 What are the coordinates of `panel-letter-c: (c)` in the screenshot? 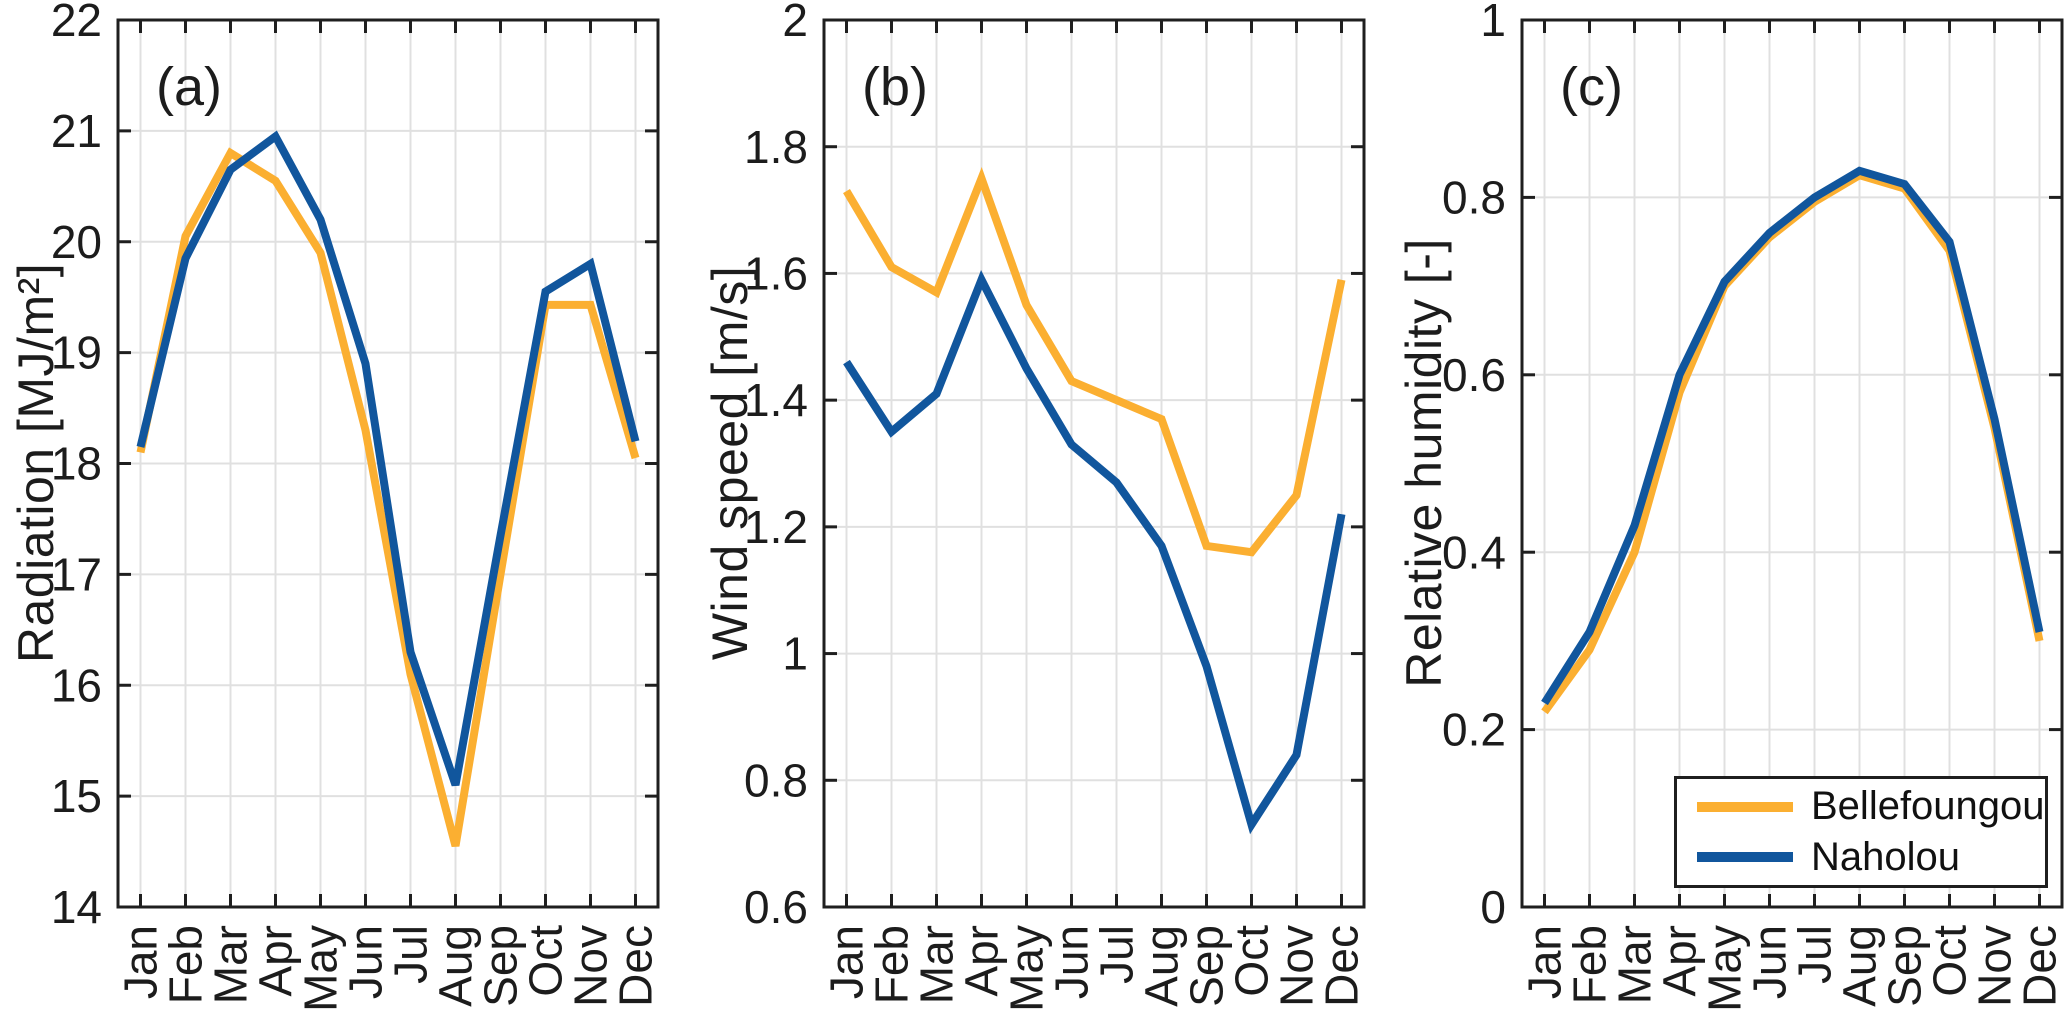 It's located at (1591, 87).